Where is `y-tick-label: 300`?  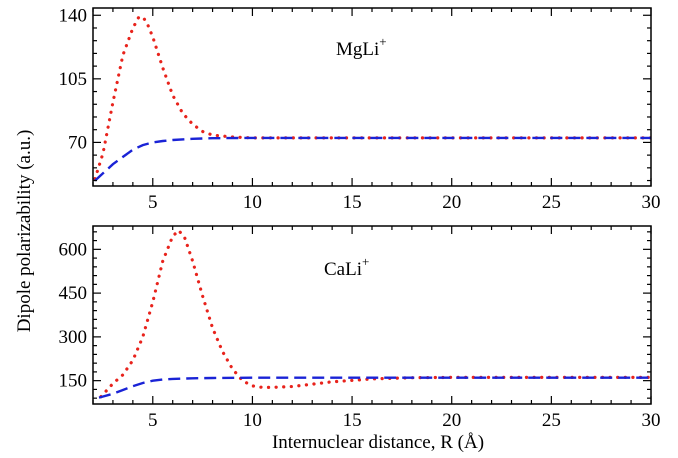 y-tick-label: 300 is located at coordinates (73, 337).